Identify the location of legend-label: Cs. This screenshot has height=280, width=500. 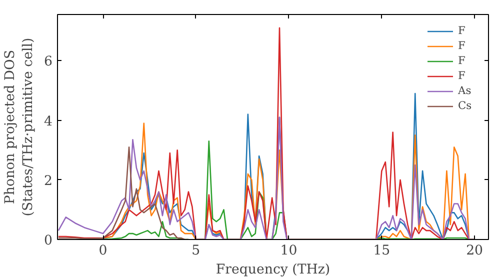
(465, 105).